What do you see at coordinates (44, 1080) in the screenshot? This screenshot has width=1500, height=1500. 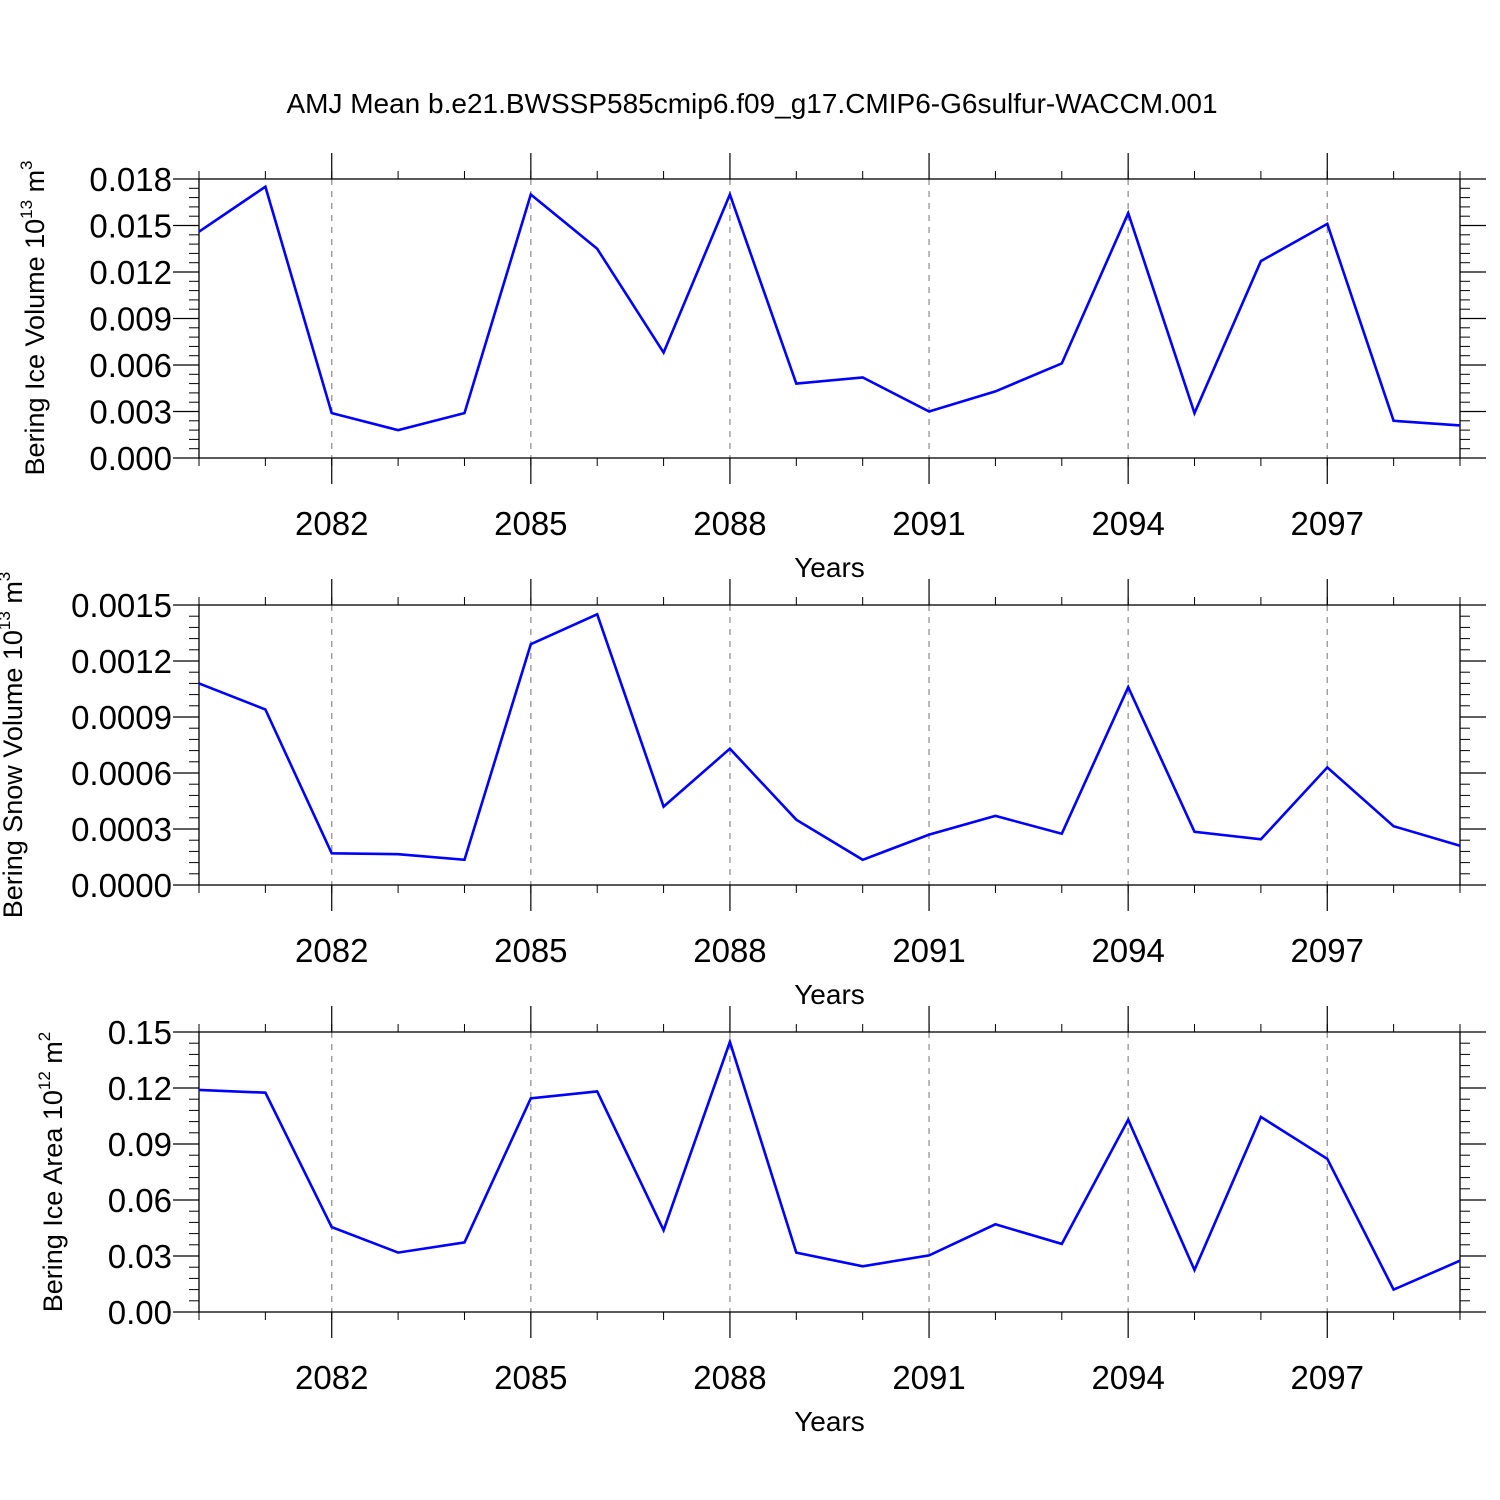 I see `y-axis-label-exponent: 12` at bounding box center [44, 1080].